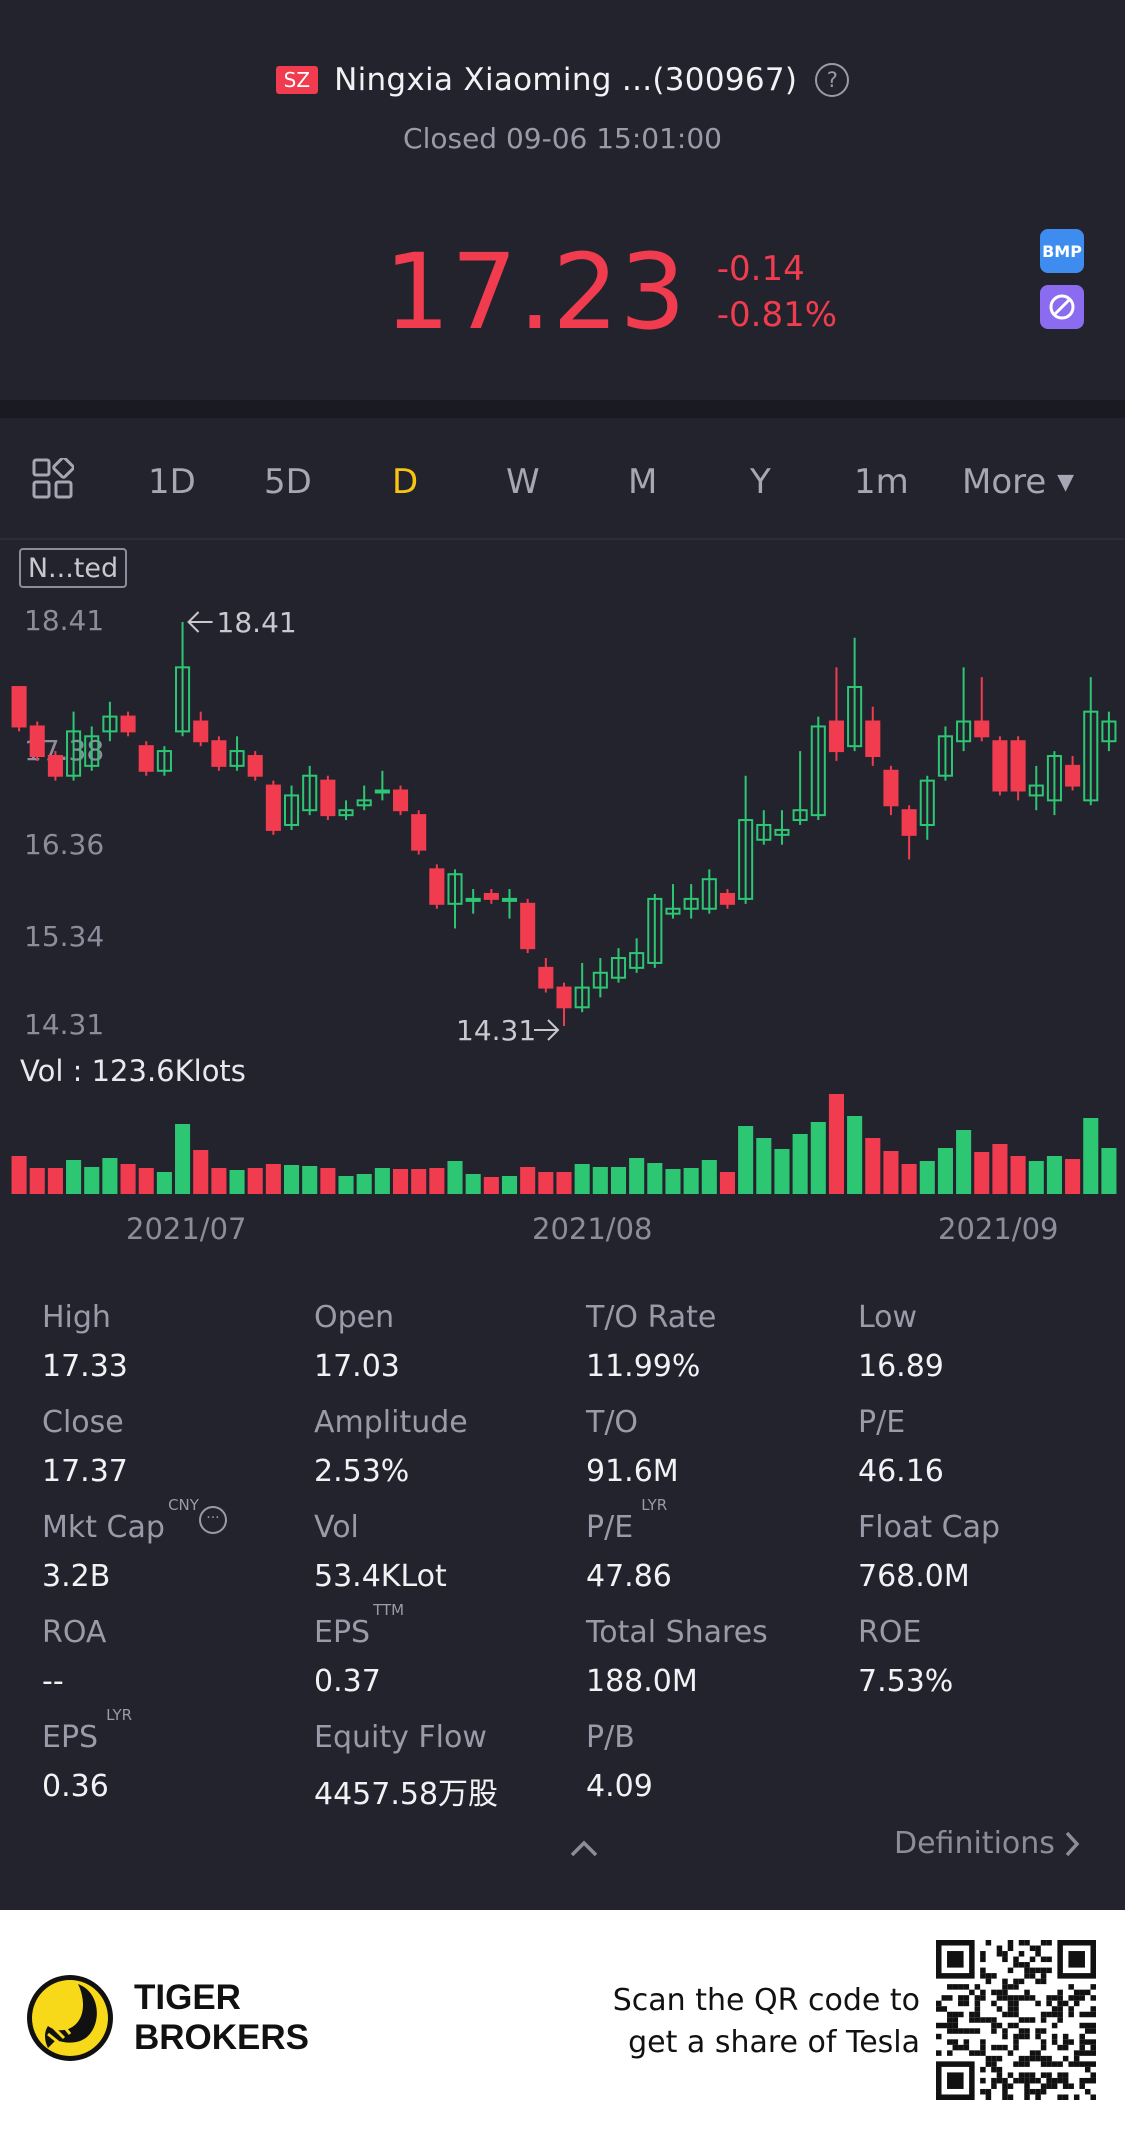 This screenshot has width=1125, height=2129. What do you see at coordinates (64, 620) in the screenshot?
I see `y-tick-label: 18.41` at bounding box center [64, 620].